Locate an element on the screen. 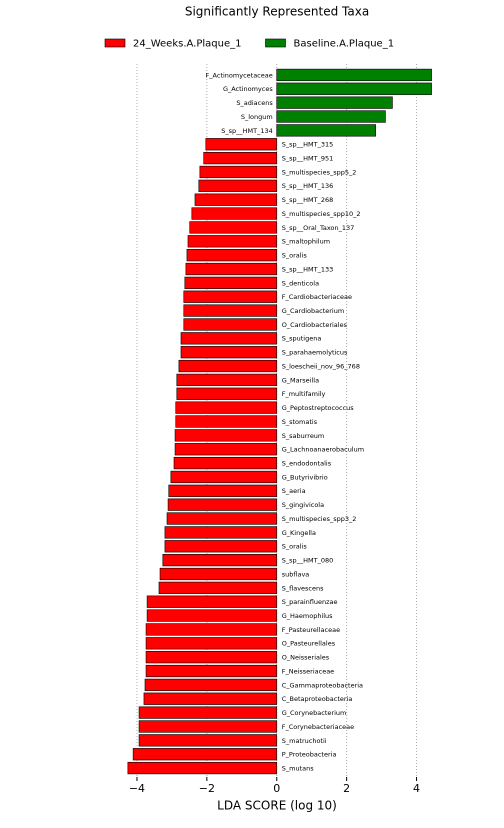 The height and width of the screenshot is (828, 504). category-label: O_Cardiobacteriales is located at coordinates (315, 325).